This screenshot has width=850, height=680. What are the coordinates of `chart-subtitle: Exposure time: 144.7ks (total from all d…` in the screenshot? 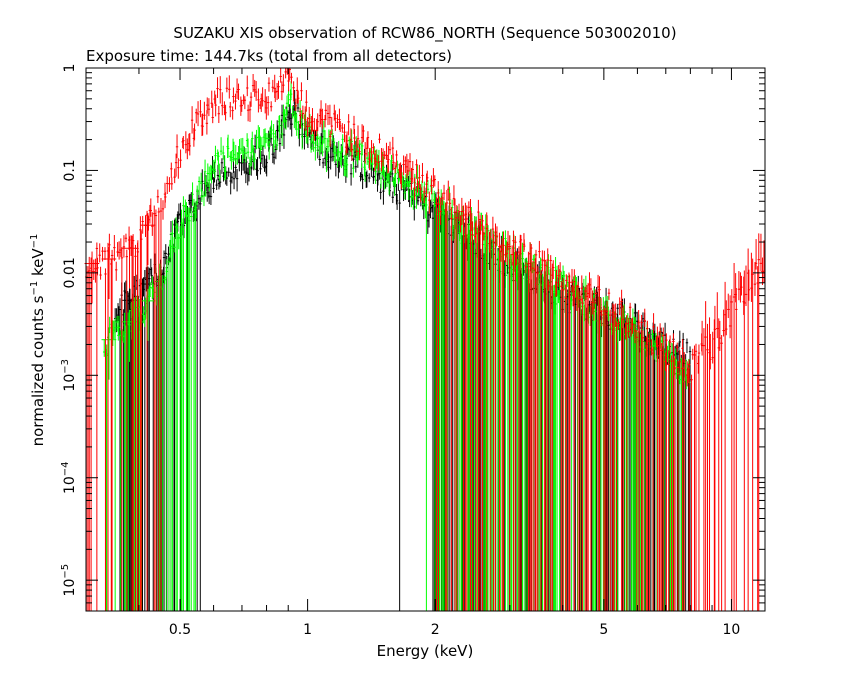 It's located at (269, 56).